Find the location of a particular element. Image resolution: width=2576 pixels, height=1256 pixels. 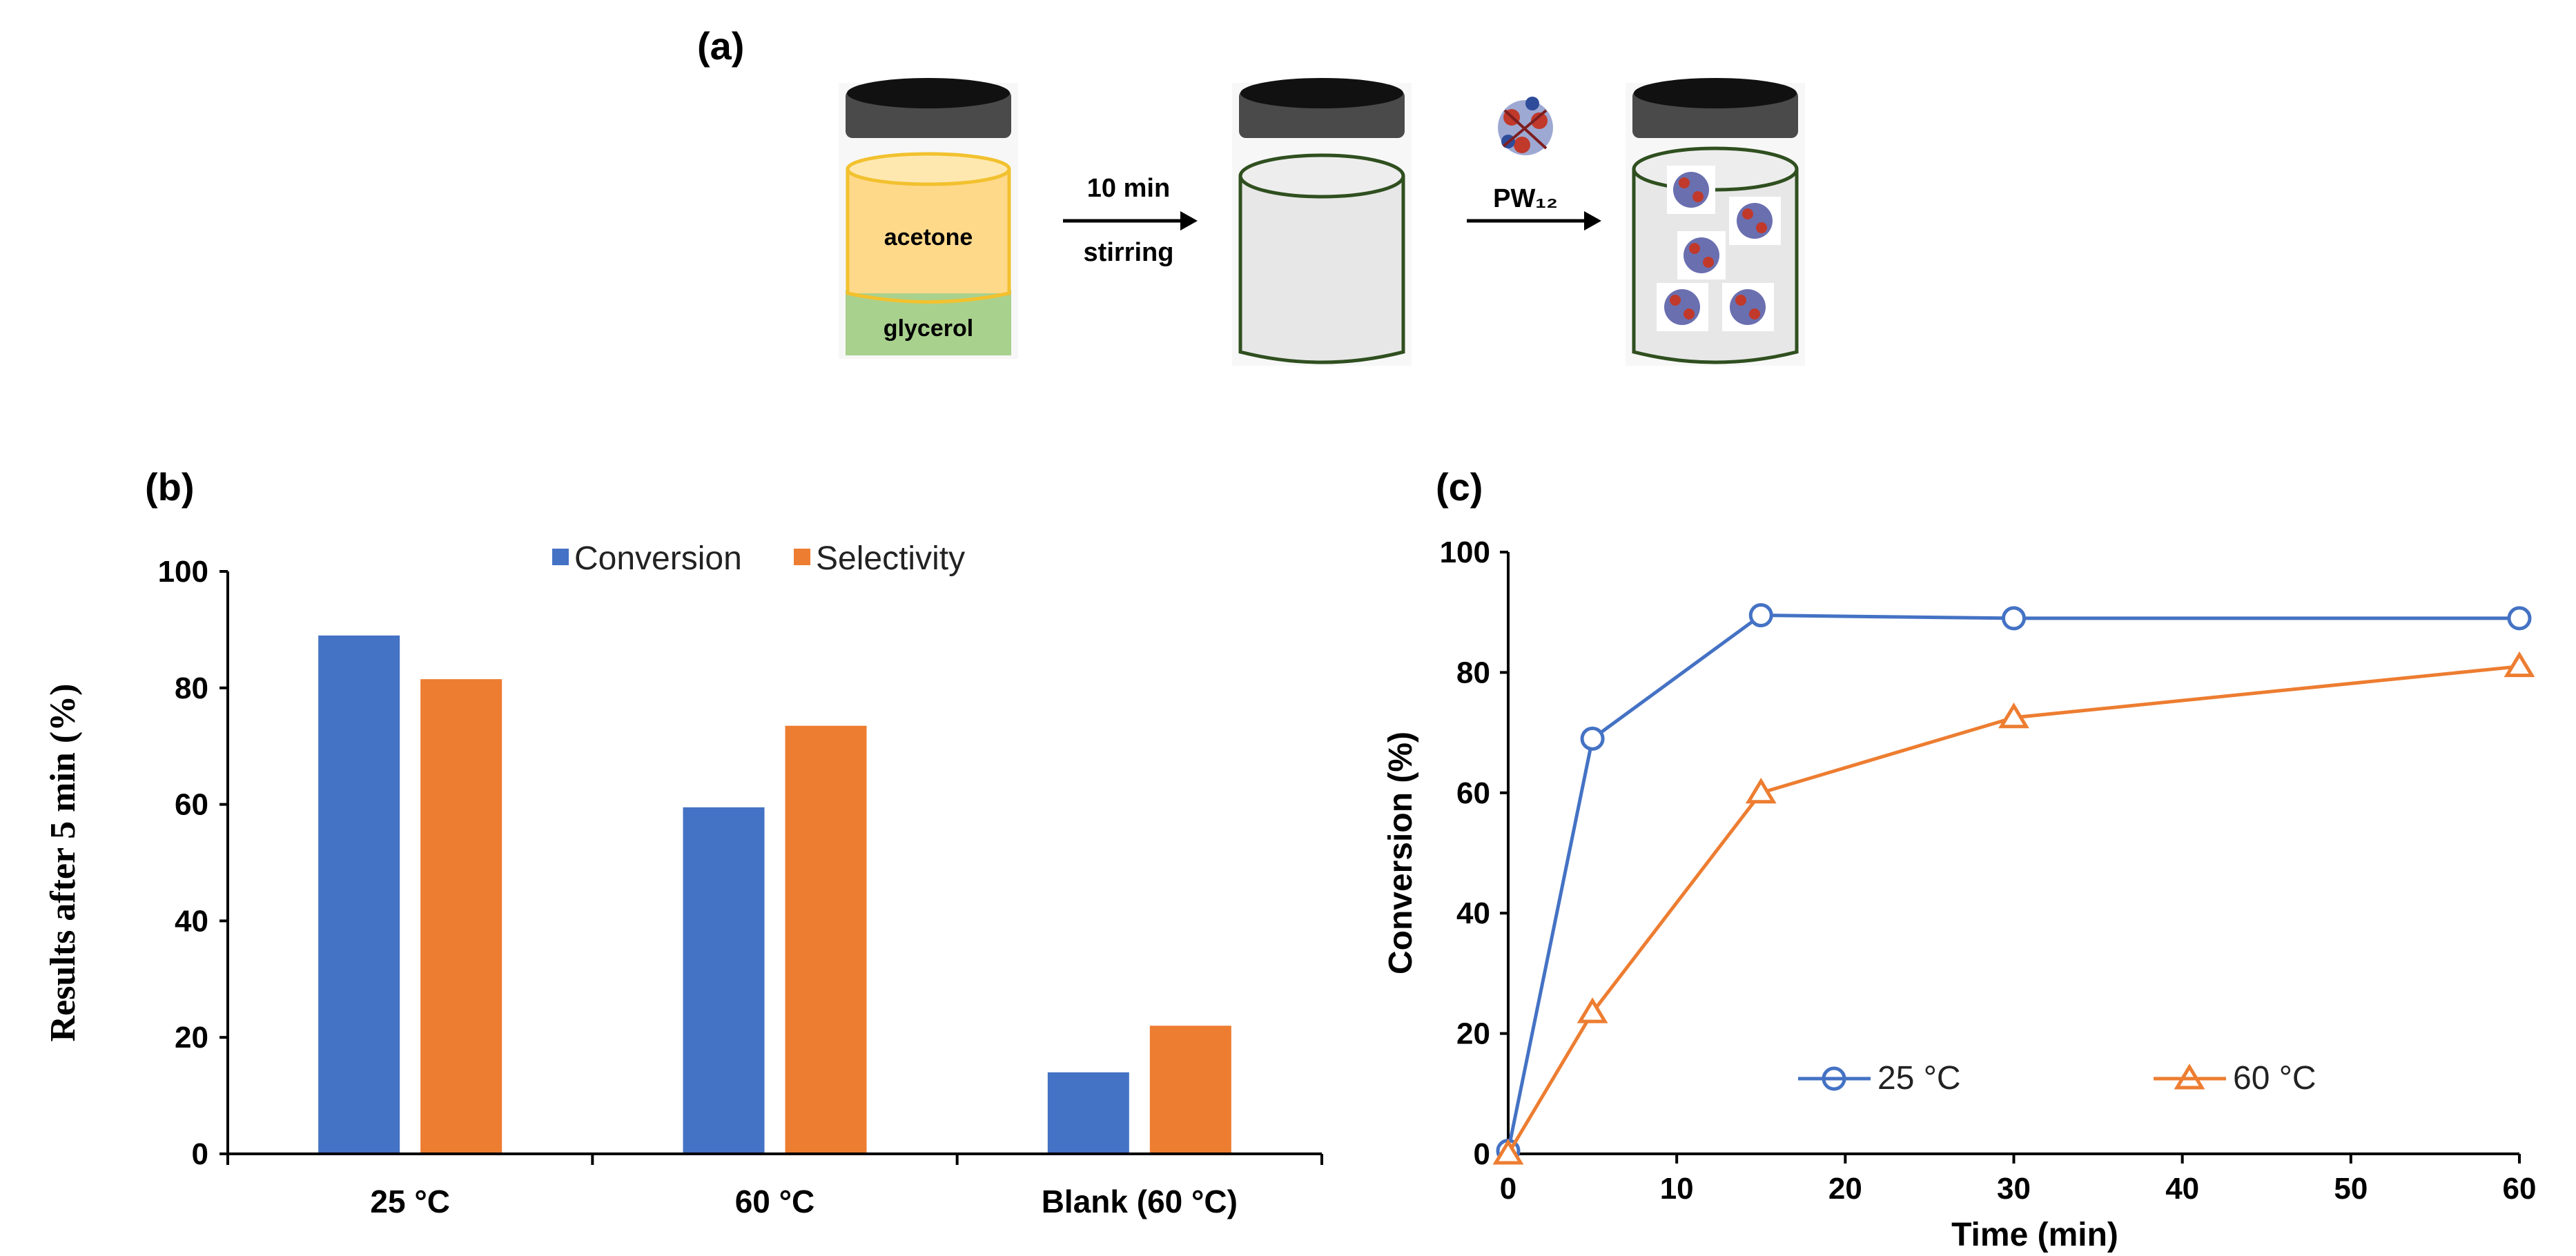

c-x-tick-label: 20 is located at coordinates (1845, 1189).